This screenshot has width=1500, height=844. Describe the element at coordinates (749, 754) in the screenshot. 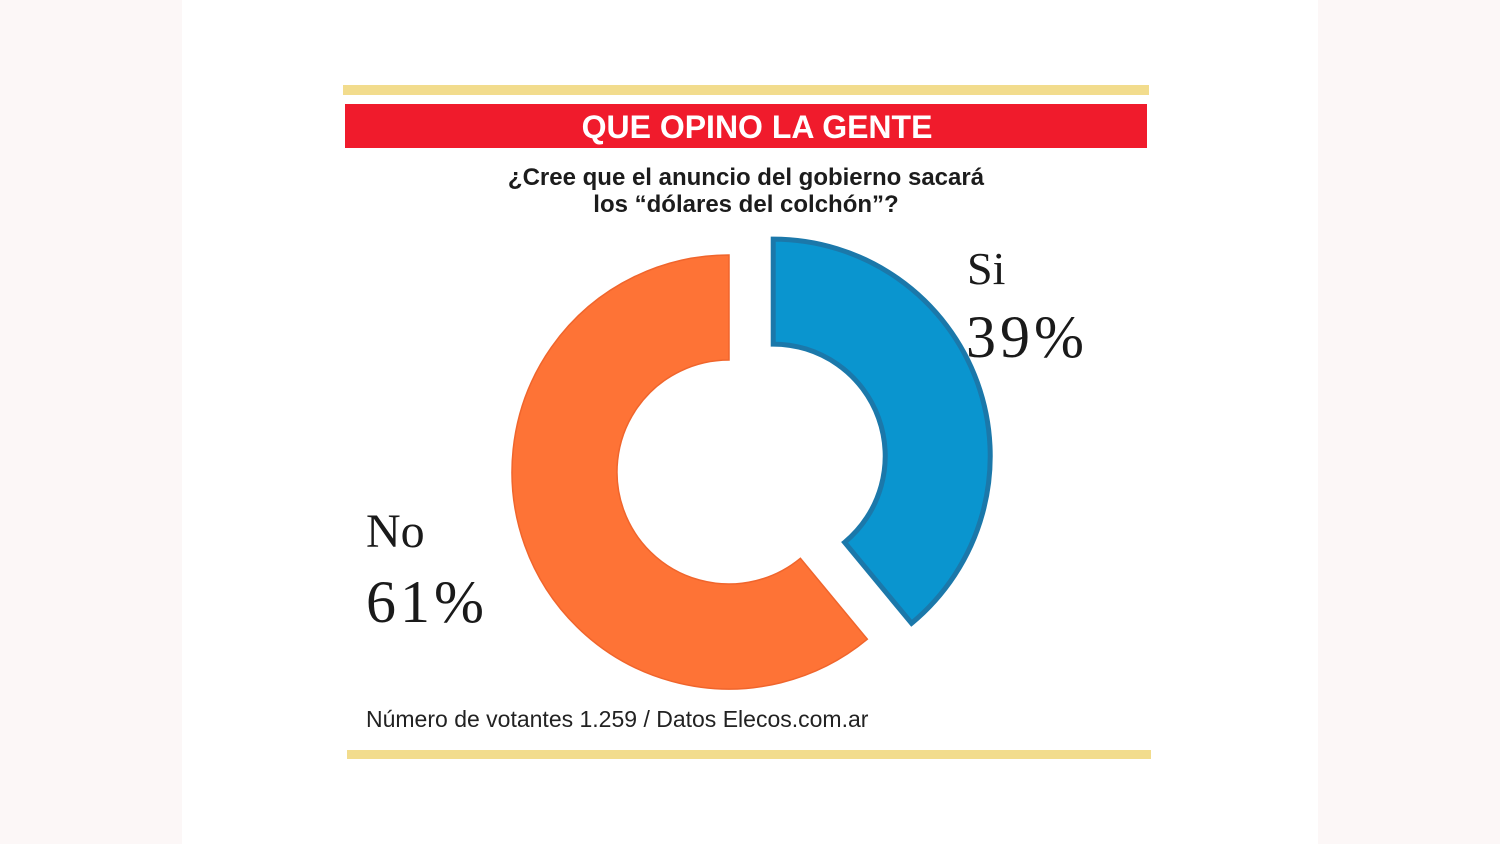

I see `bottom-rule` at that location.